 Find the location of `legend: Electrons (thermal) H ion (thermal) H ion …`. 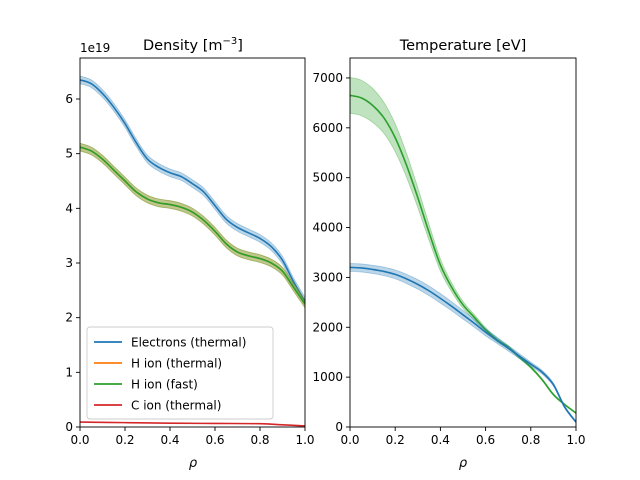

legend: Electrons (thermal) H ion (thermal) H ion … is located at coordinates (180, 373).